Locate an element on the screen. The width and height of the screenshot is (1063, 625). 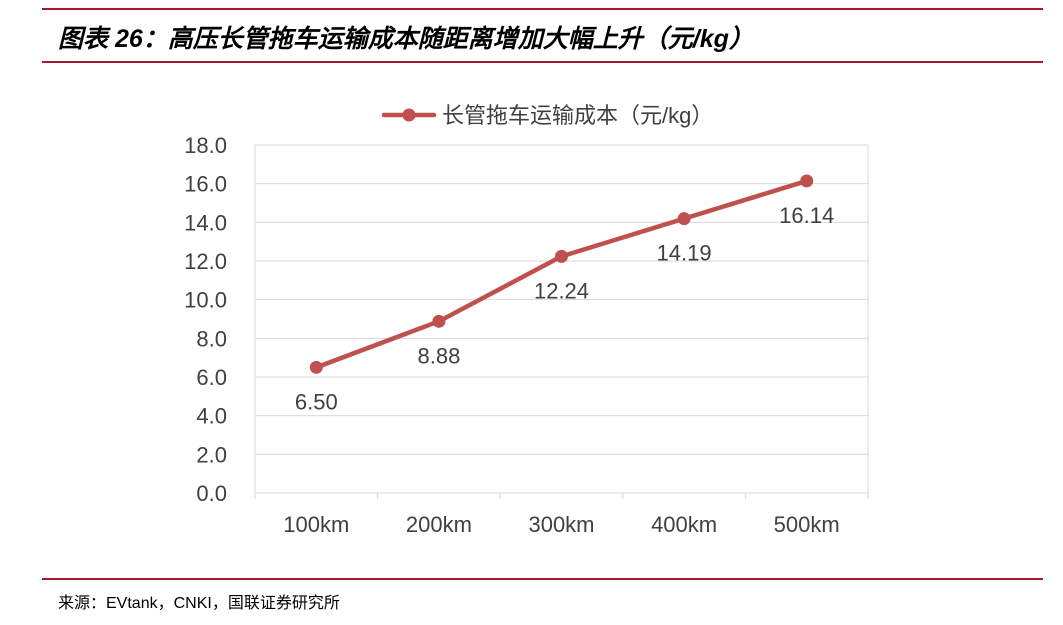
y-tick-label: 16.0 is located at coordinates (205, 184).